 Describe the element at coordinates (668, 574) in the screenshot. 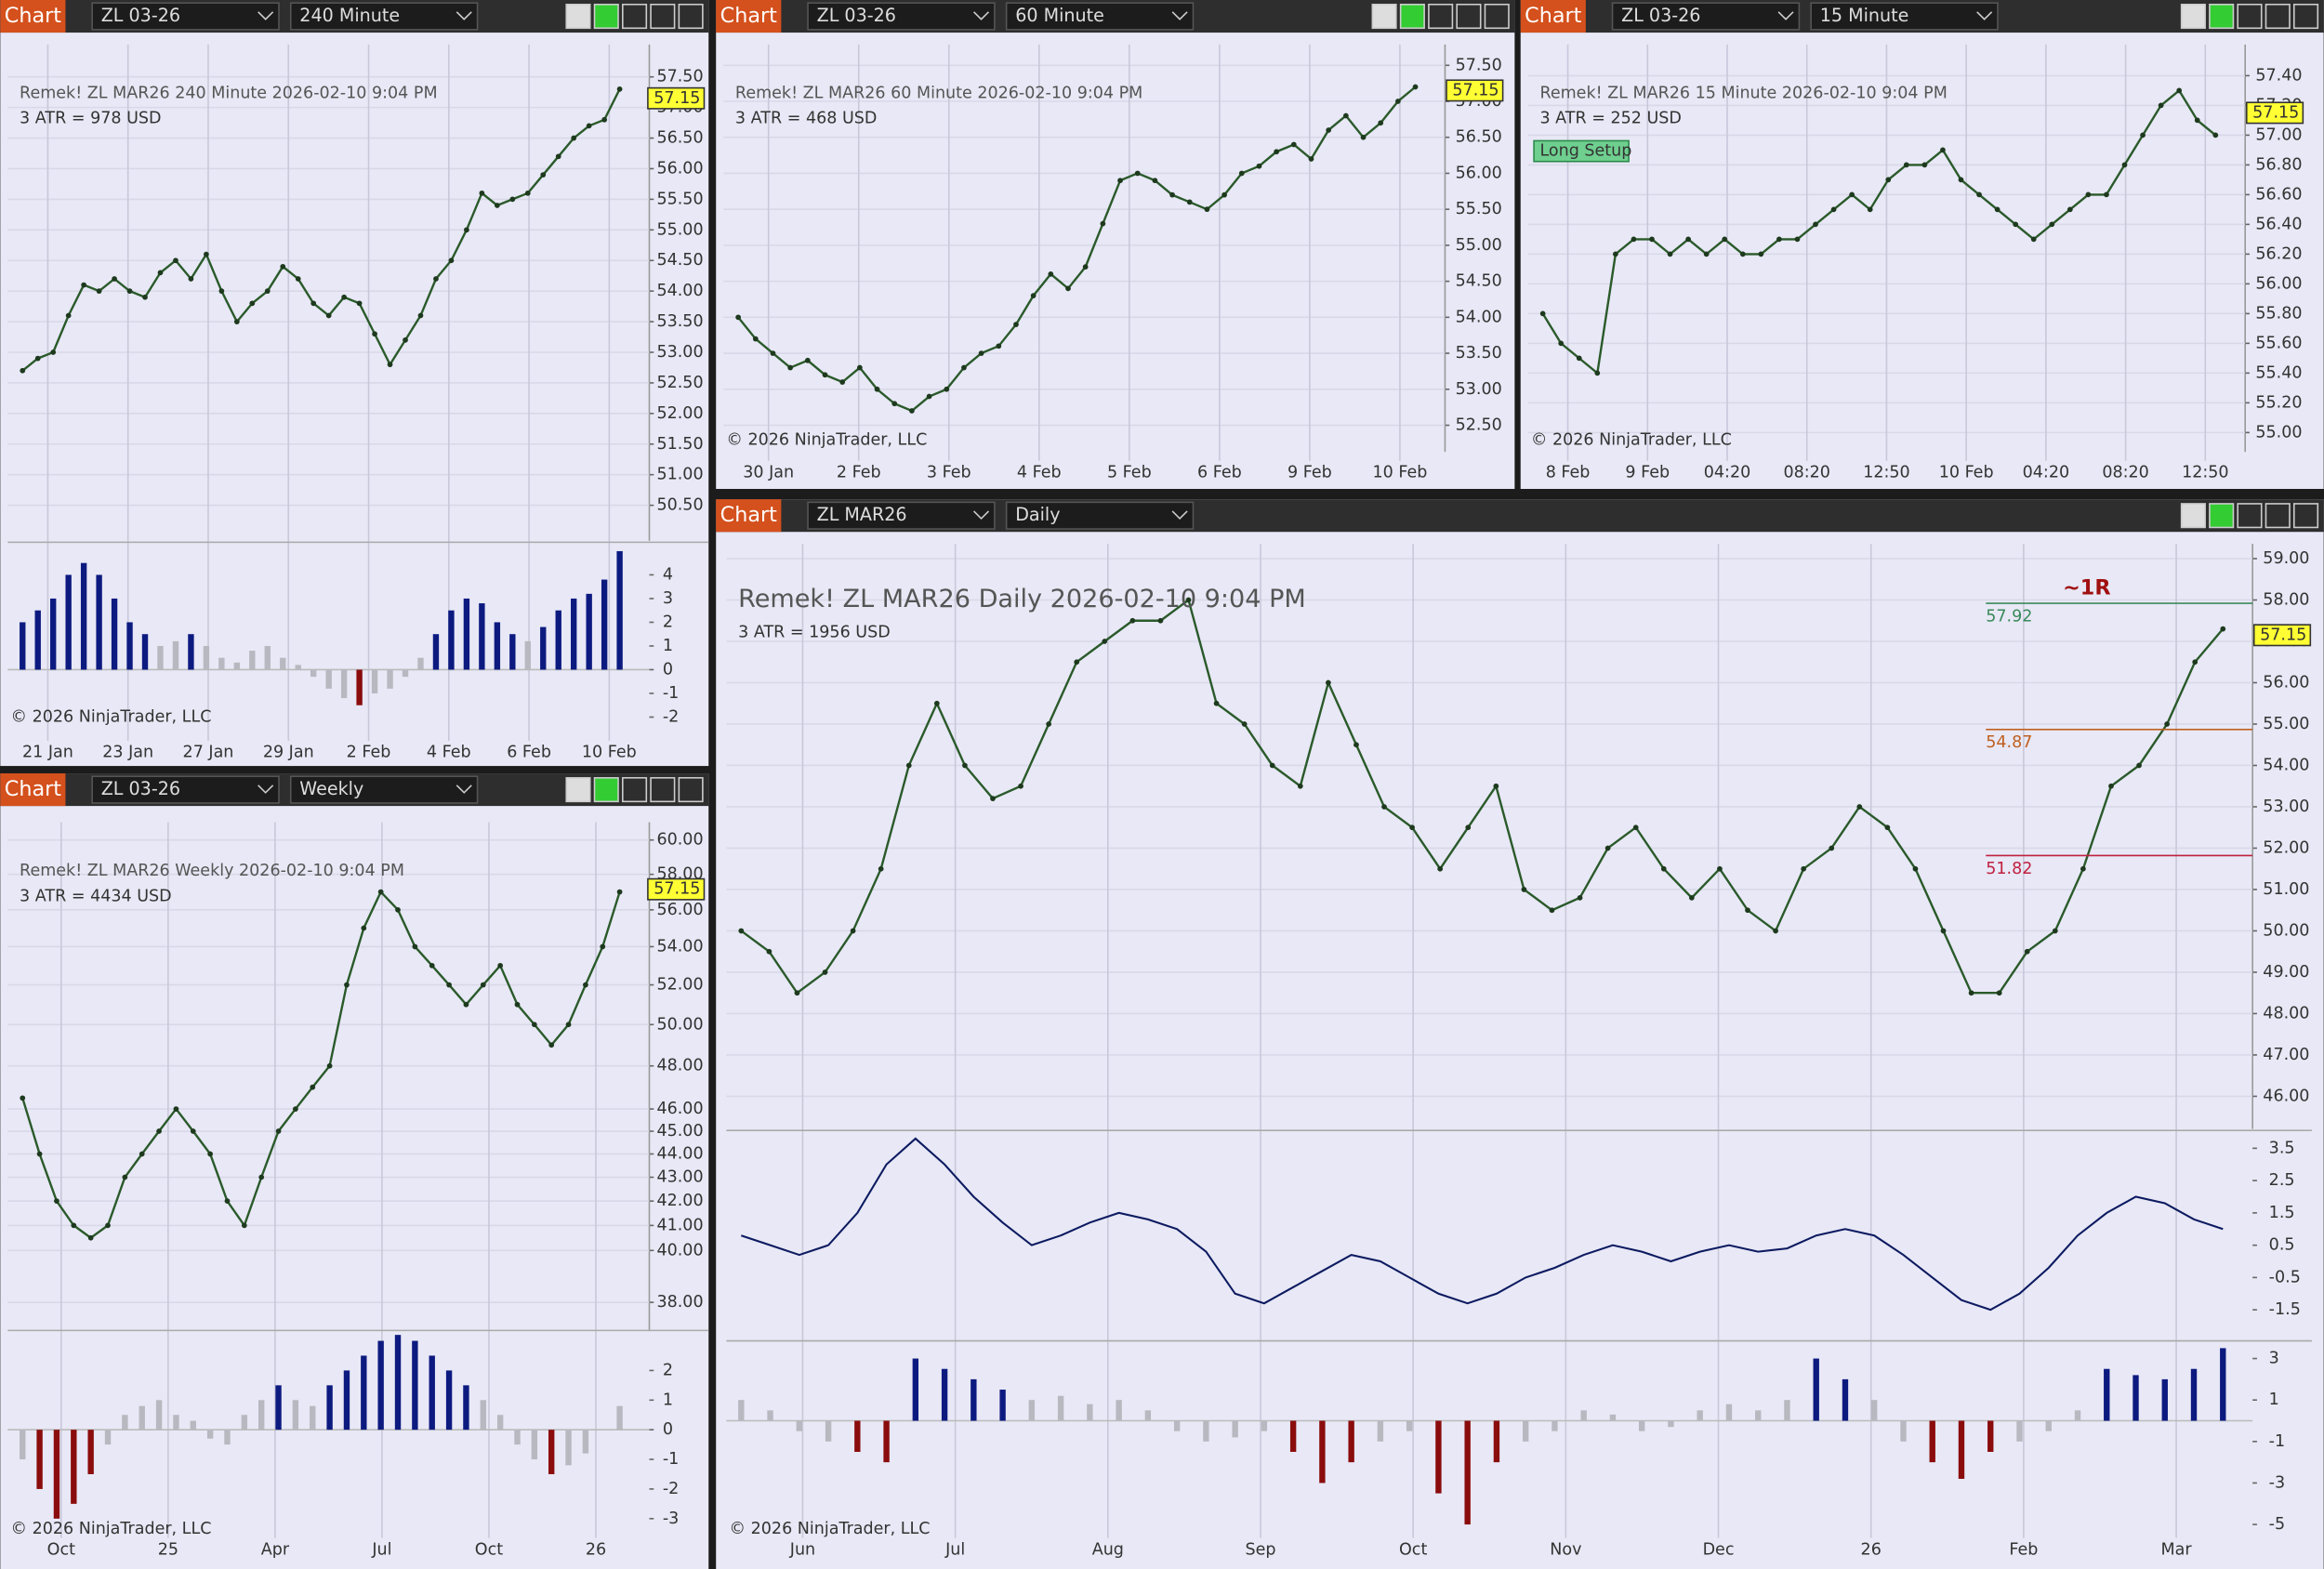

I see `indicator-tick-label: 4` at that location.